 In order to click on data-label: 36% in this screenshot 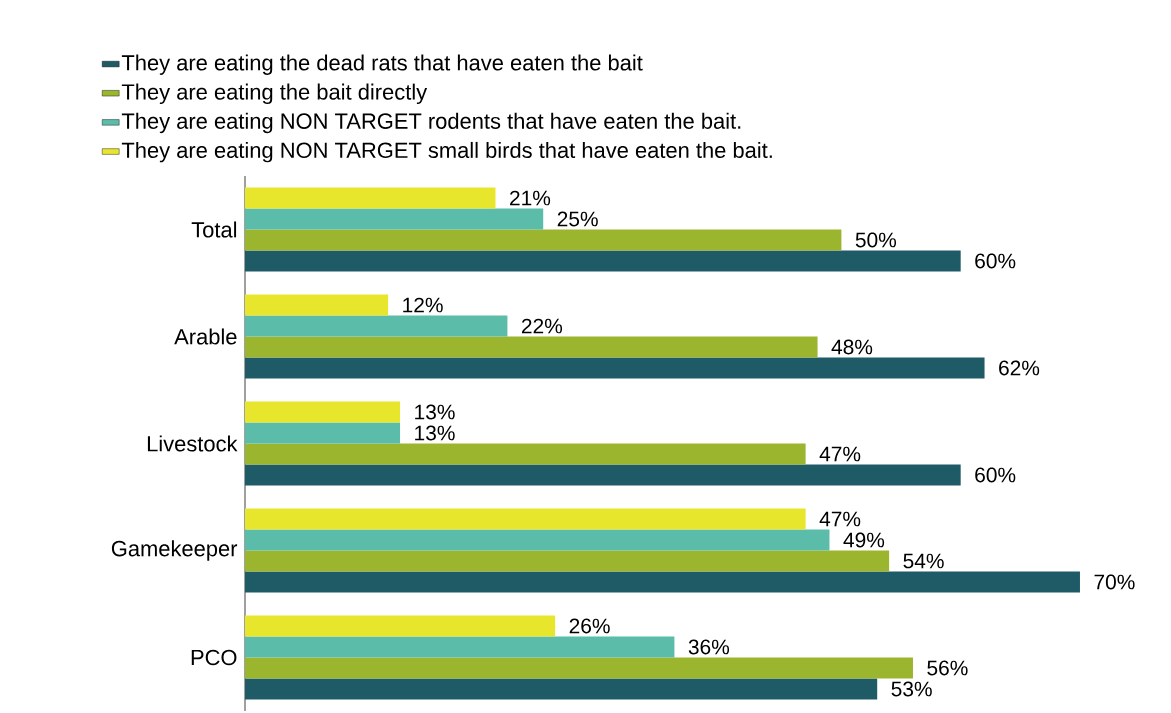, I will do `click(709, 647)`.